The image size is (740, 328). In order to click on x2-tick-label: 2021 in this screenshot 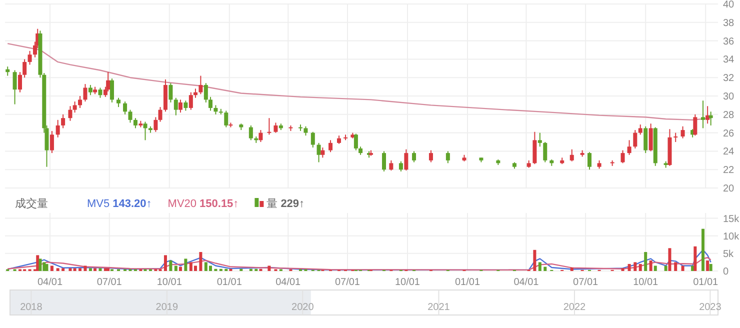, I will do `click(439, 307)`.